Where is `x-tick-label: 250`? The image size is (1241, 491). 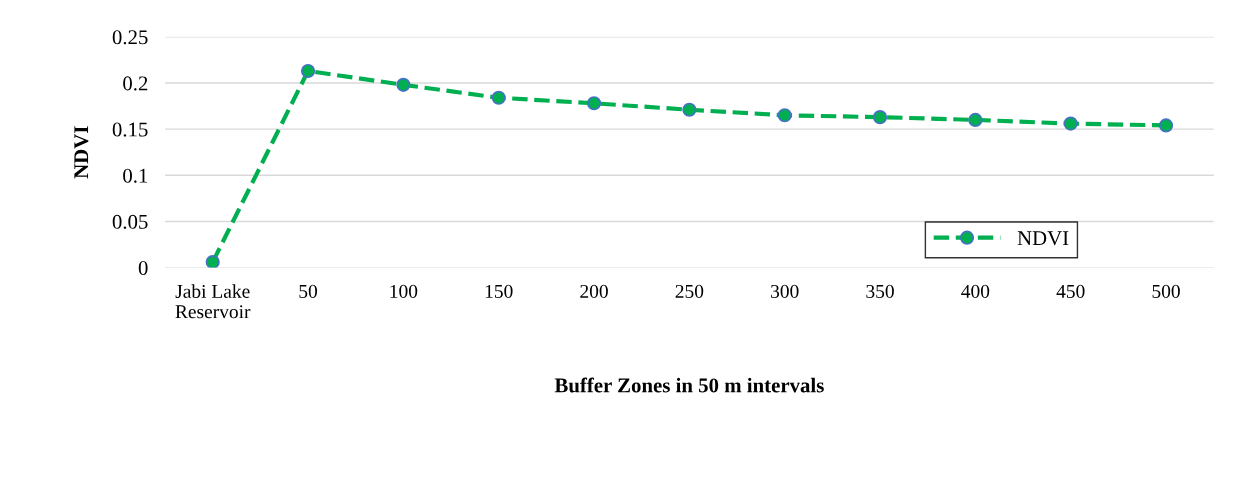 x-tick-label: 250 is located at coordinates (689, 291).